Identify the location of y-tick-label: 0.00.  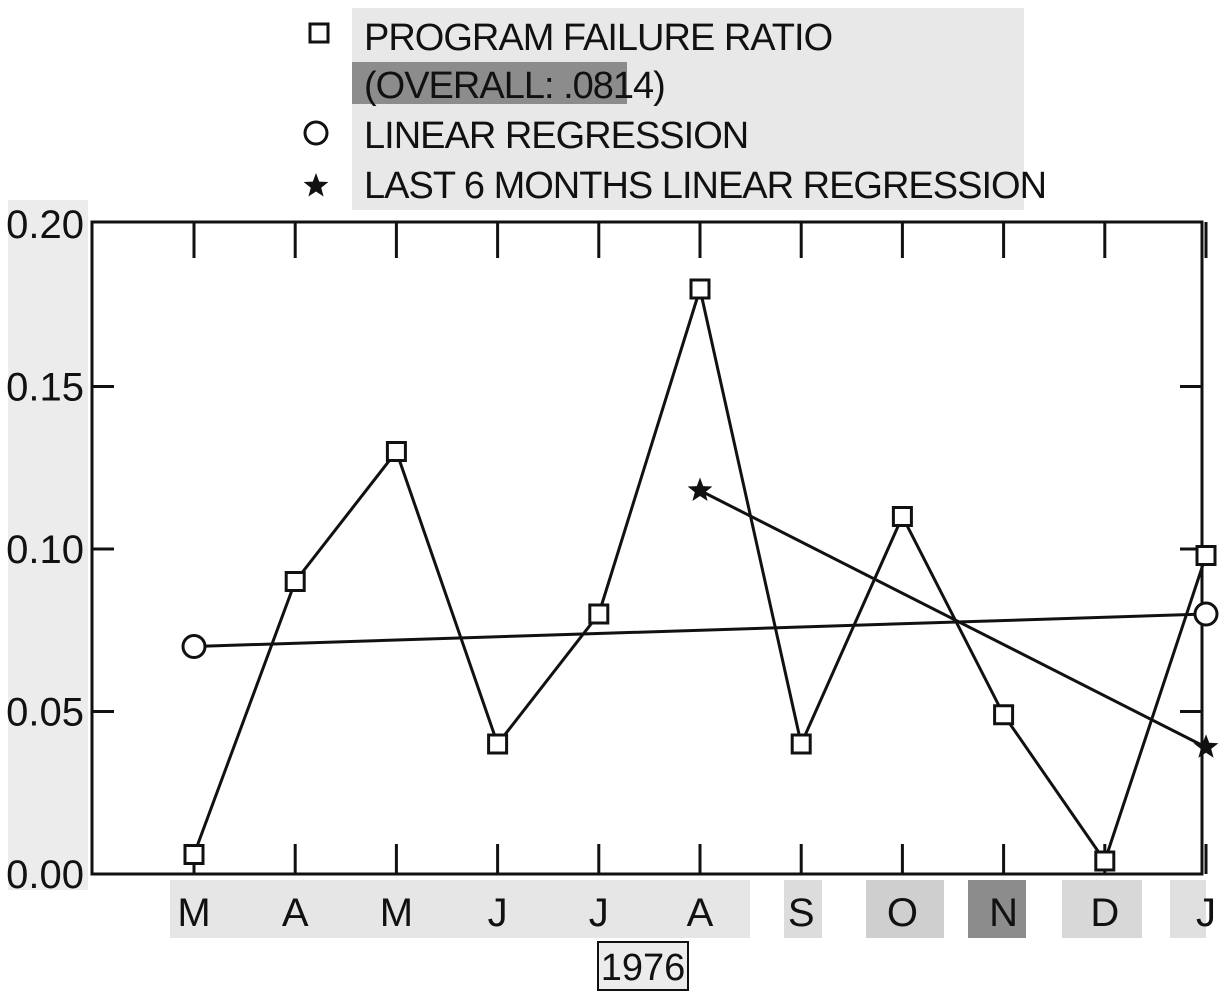
(45, 875).